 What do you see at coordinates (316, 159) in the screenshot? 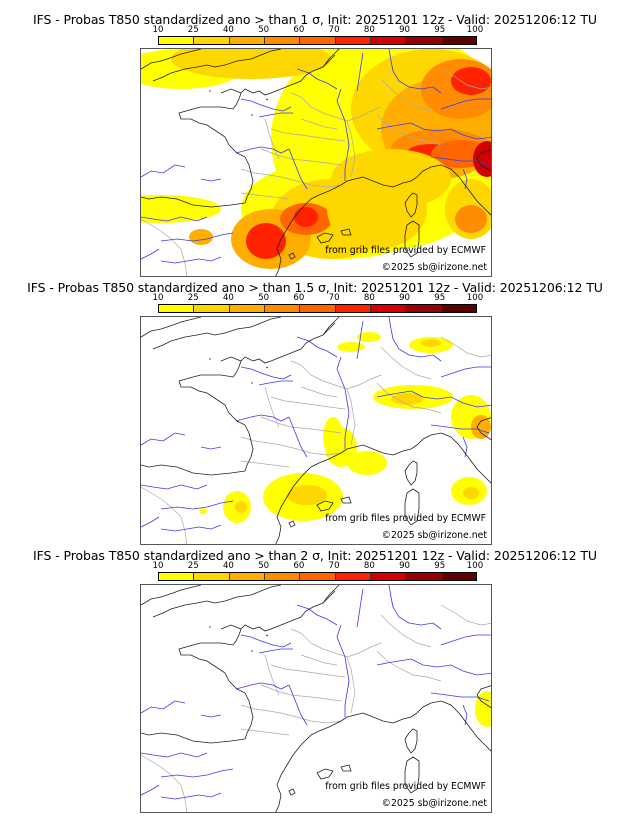
I see `probability-fields` at bounding box center [316, 159].